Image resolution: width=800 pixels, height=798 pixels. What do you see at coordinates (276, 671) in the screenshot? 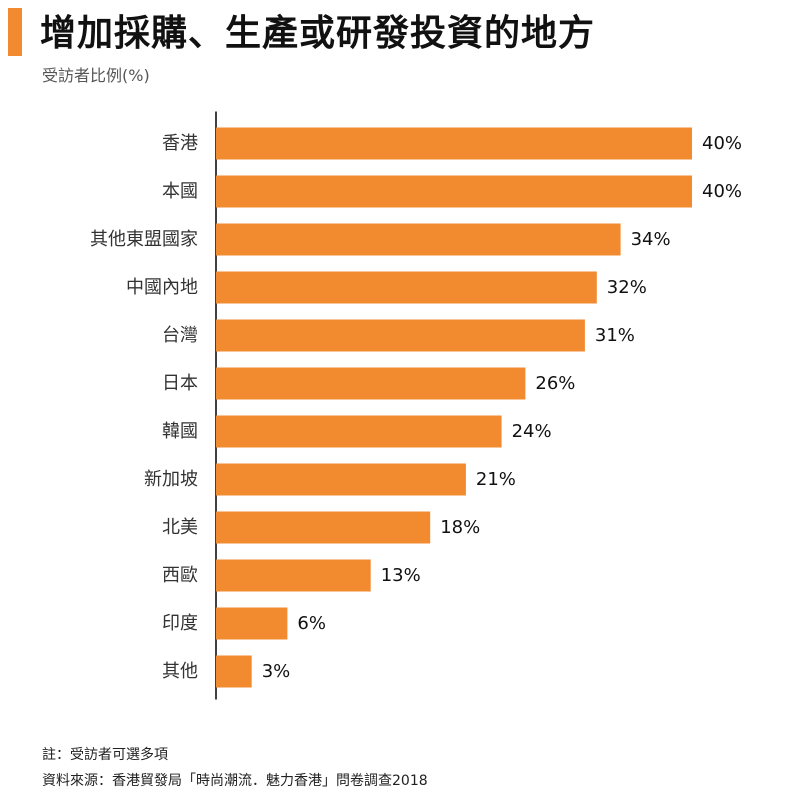
I see `value-label: 3%` at bounding box center [276, 671].